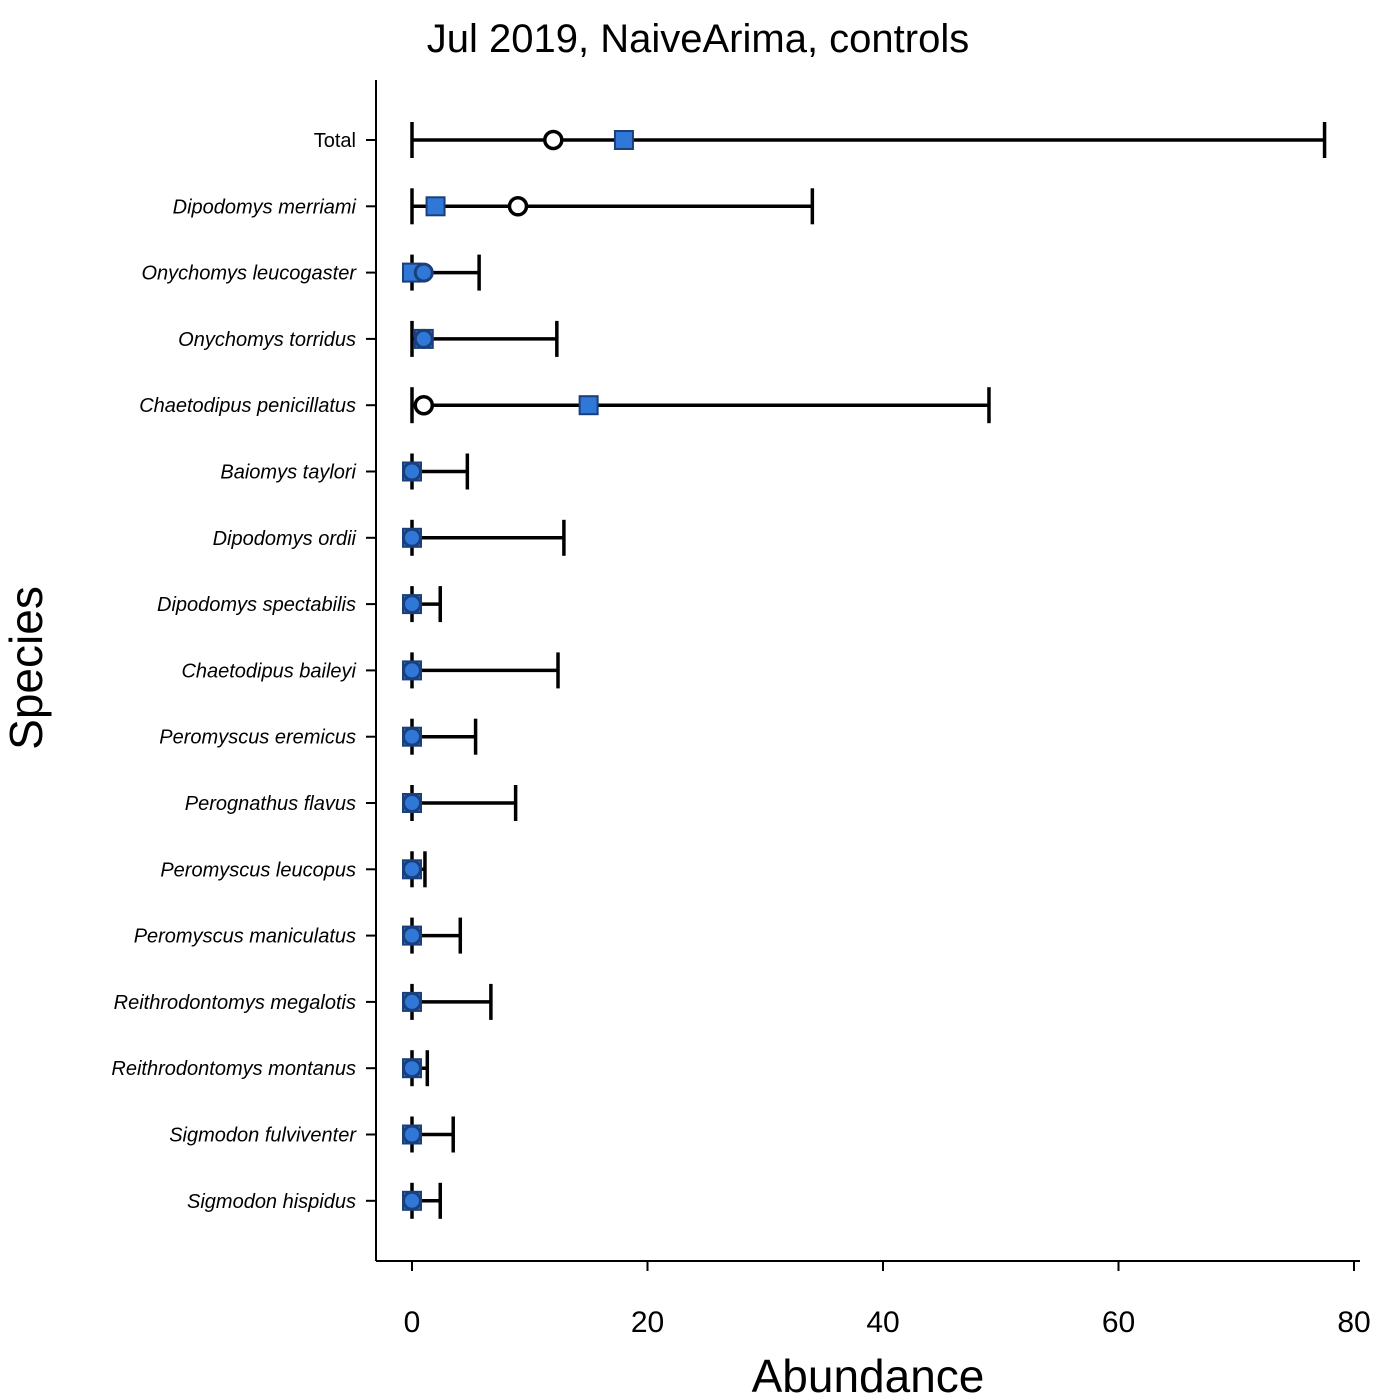 Image resolution: width=1400 pixels, height=1400 pixels. Describe the element at coordinates (268, 671) in the screenshot. I see `y-tick-label: Chaetodipus baileyi` at that location.